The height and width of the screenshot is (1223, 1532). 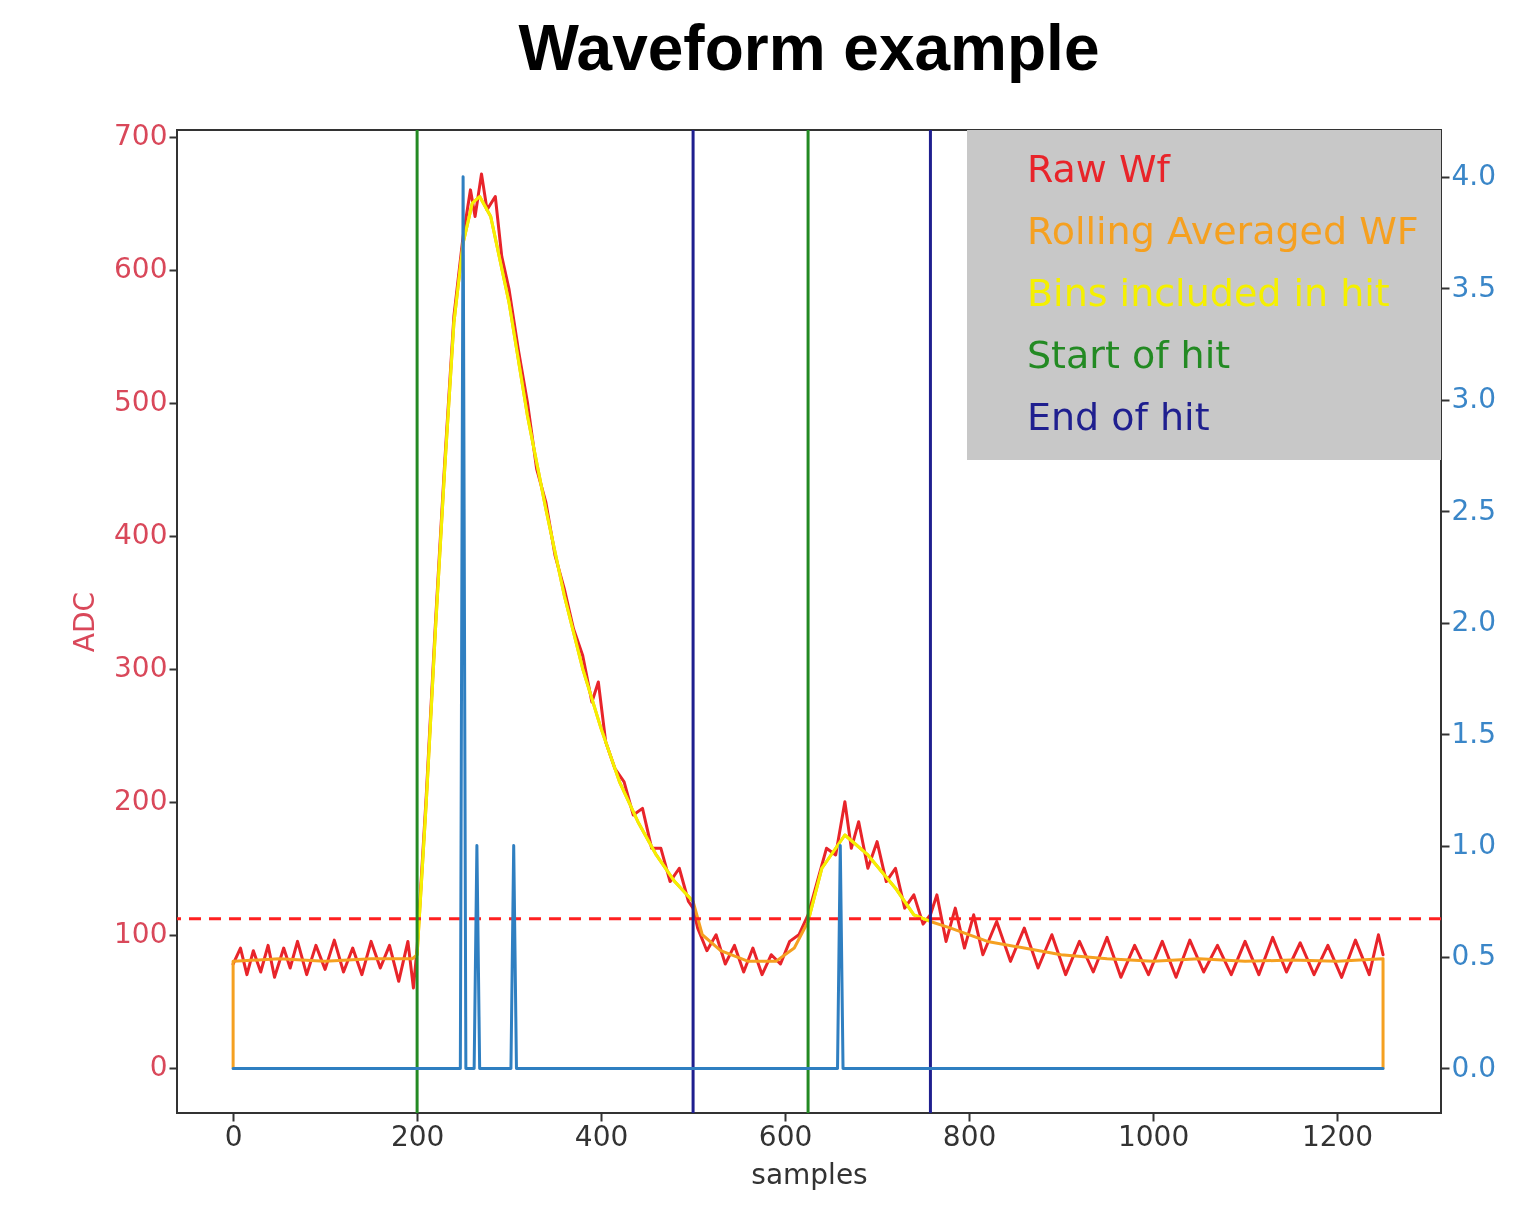 I want to click on x-tick-label: 600, so click(x=785, y=1136).